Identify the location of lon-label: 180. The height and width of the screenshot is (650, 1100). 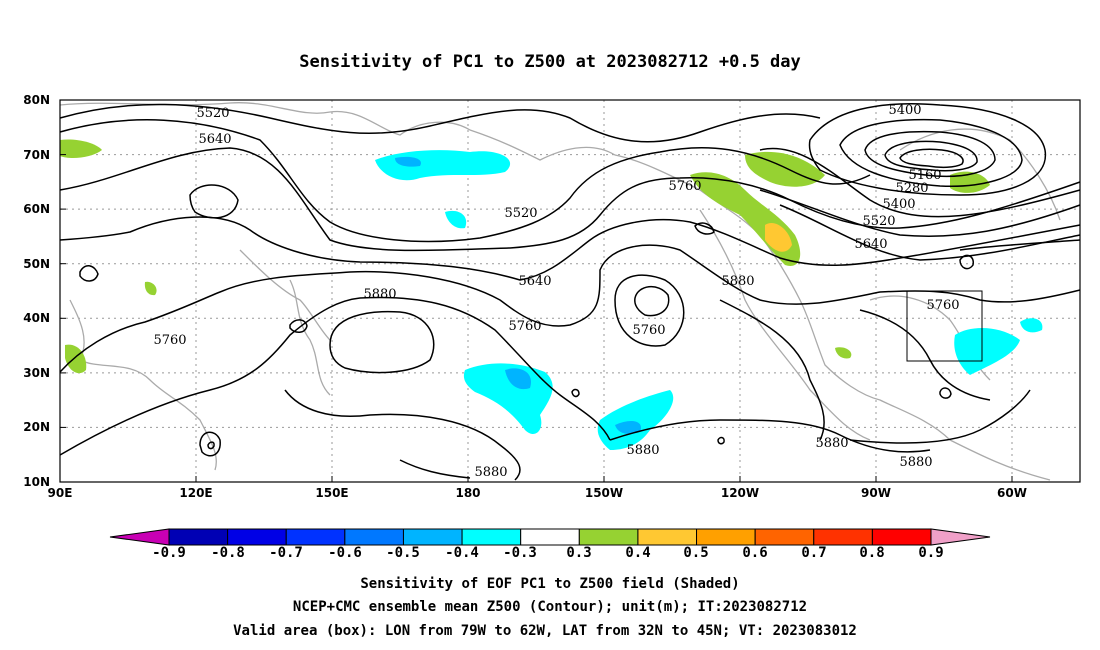
(467, 493).